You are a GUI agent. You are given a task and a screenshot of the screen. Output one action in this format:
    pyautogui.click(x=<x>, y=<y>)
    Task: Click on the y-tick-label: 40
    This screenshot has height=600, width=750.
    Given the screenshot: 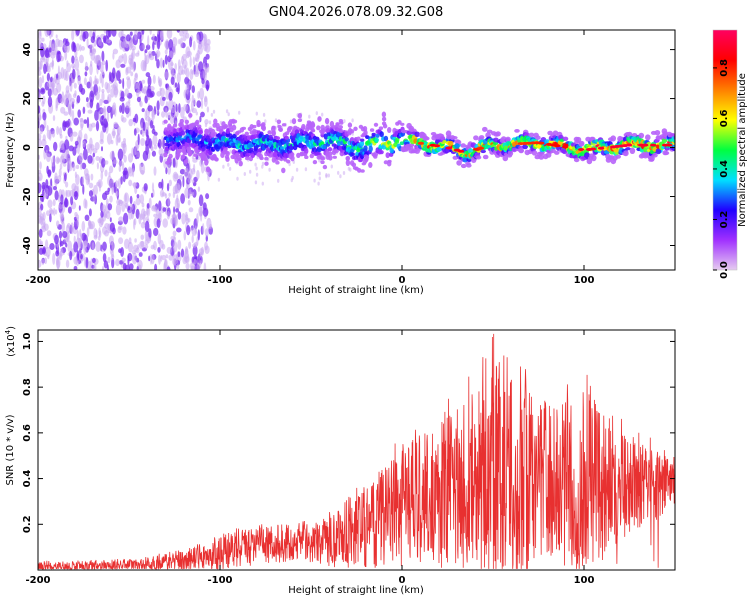 What is the action you would take?
    pyautogui.click(x=27, y=50)
    